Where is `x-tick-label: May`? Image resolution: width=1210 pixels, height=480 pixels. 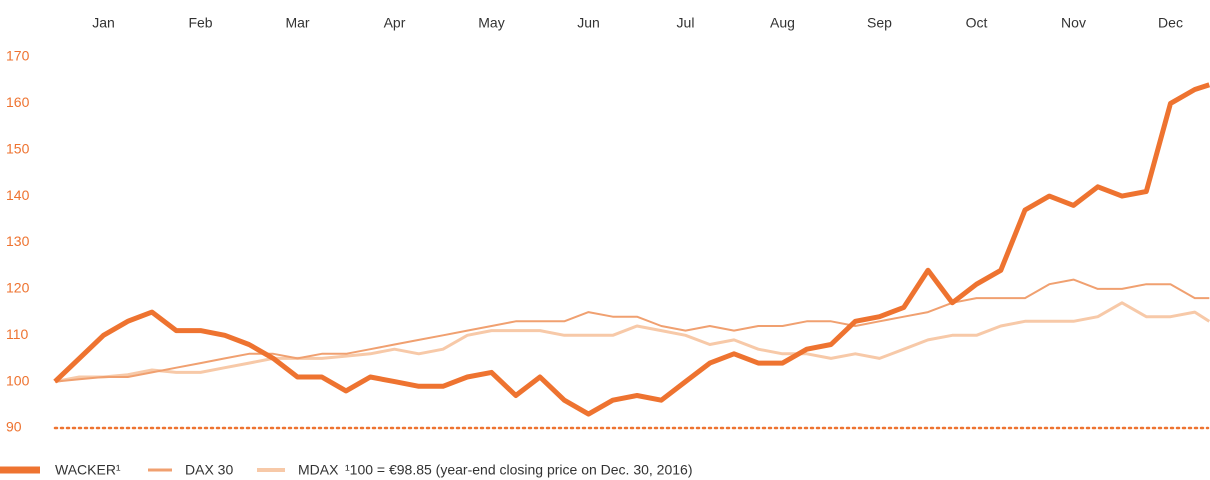
x-tick-label: May is located at coordinates (491, 23).